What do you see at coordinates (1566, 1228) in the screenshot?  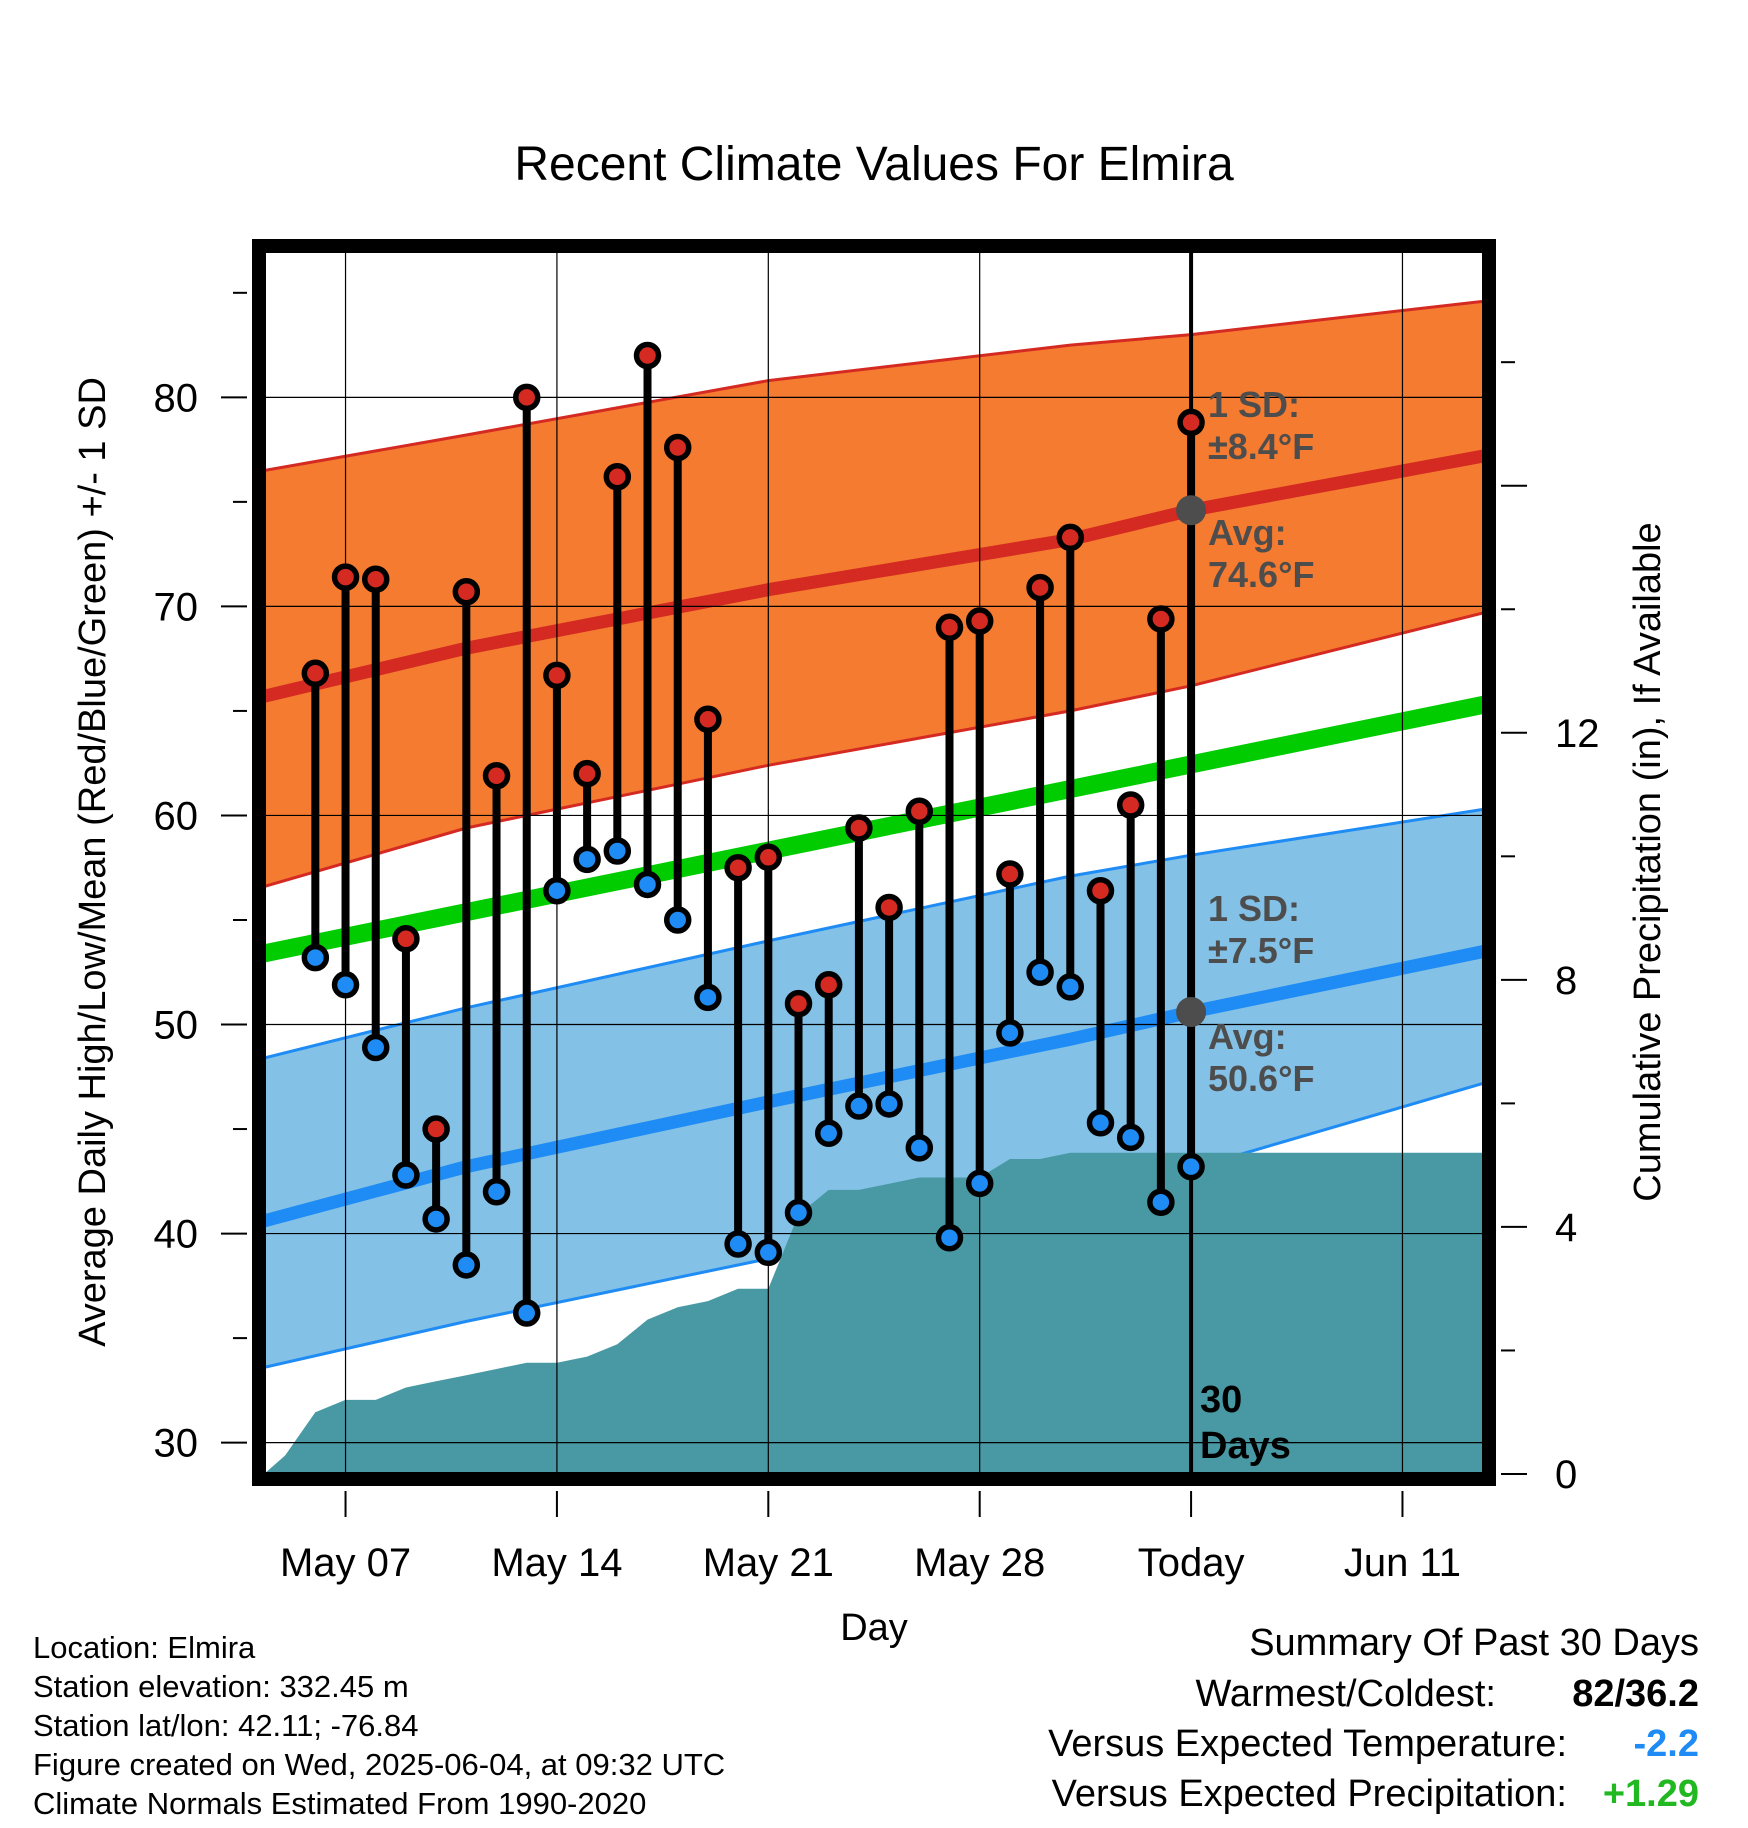 I see `y-right-tick-label: 4` at bounding box center [1566, 1228].